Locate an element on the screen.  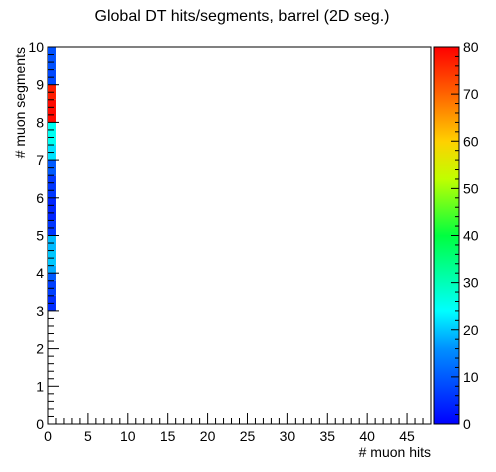
color-scale-label: 80 is located at coordinates (471, 47).